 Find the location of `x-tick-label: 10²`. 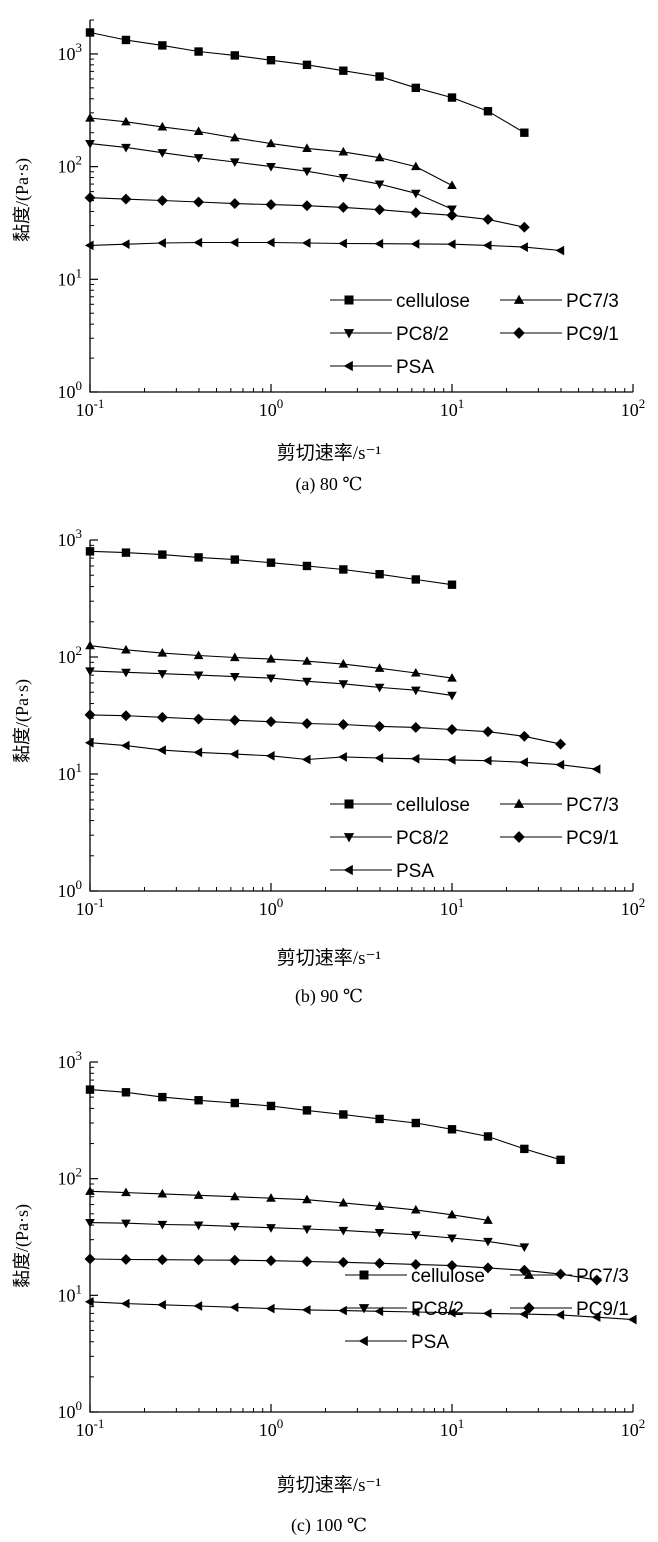

x-tick-label: 10² is located at coordinates (633, 907).